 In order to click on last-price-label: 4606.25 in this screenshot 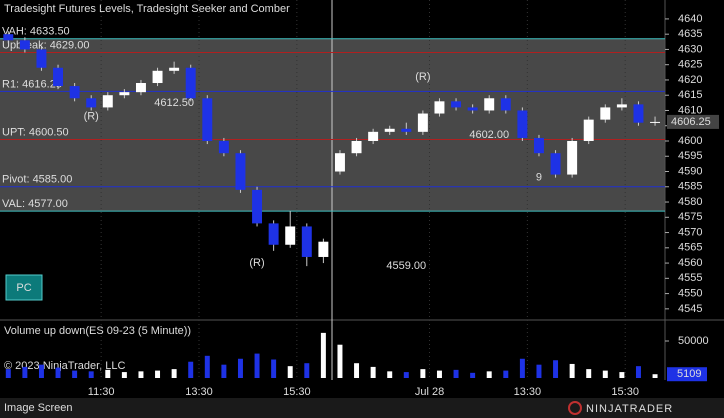, I will do `click(691, 122)`.